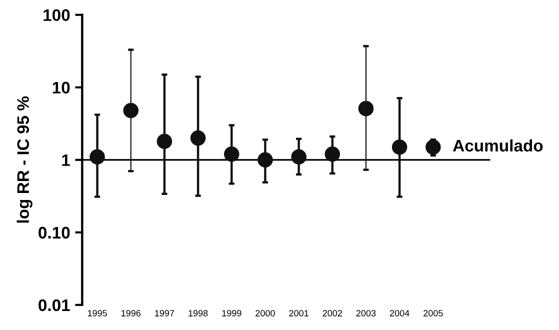 Image resolution: width=559 pixels, height=330 pixels. What do you see at coordinates (54, 305) in the screenshot?
I see `y-tick-label: 0.01` at bounding box center [54, 305].